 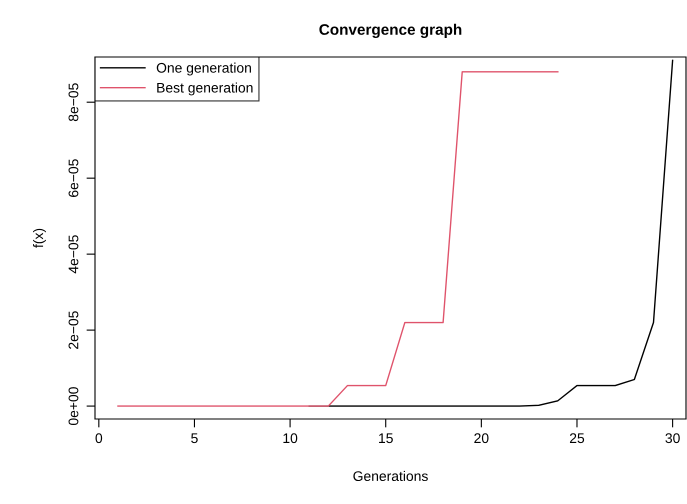 I want to click on x-tick-label: 20, so click(x=481, y=438).